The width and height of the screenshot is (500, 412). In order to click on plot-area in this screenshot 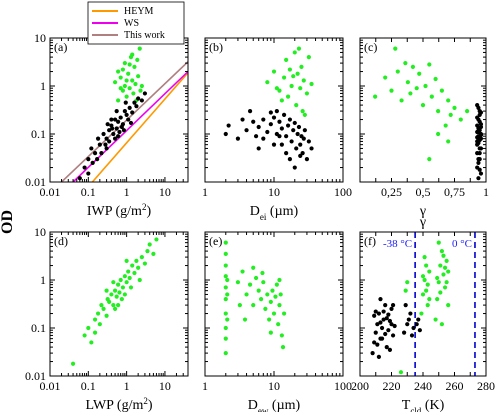, I will do `click(119, 110)`.